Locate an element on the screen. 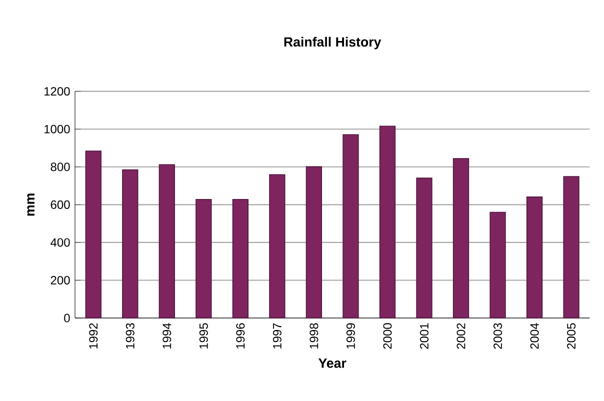 The width and height of the screenshot is (604, 401). y-tick-label: 1000 is located at coordinates (57, 129).